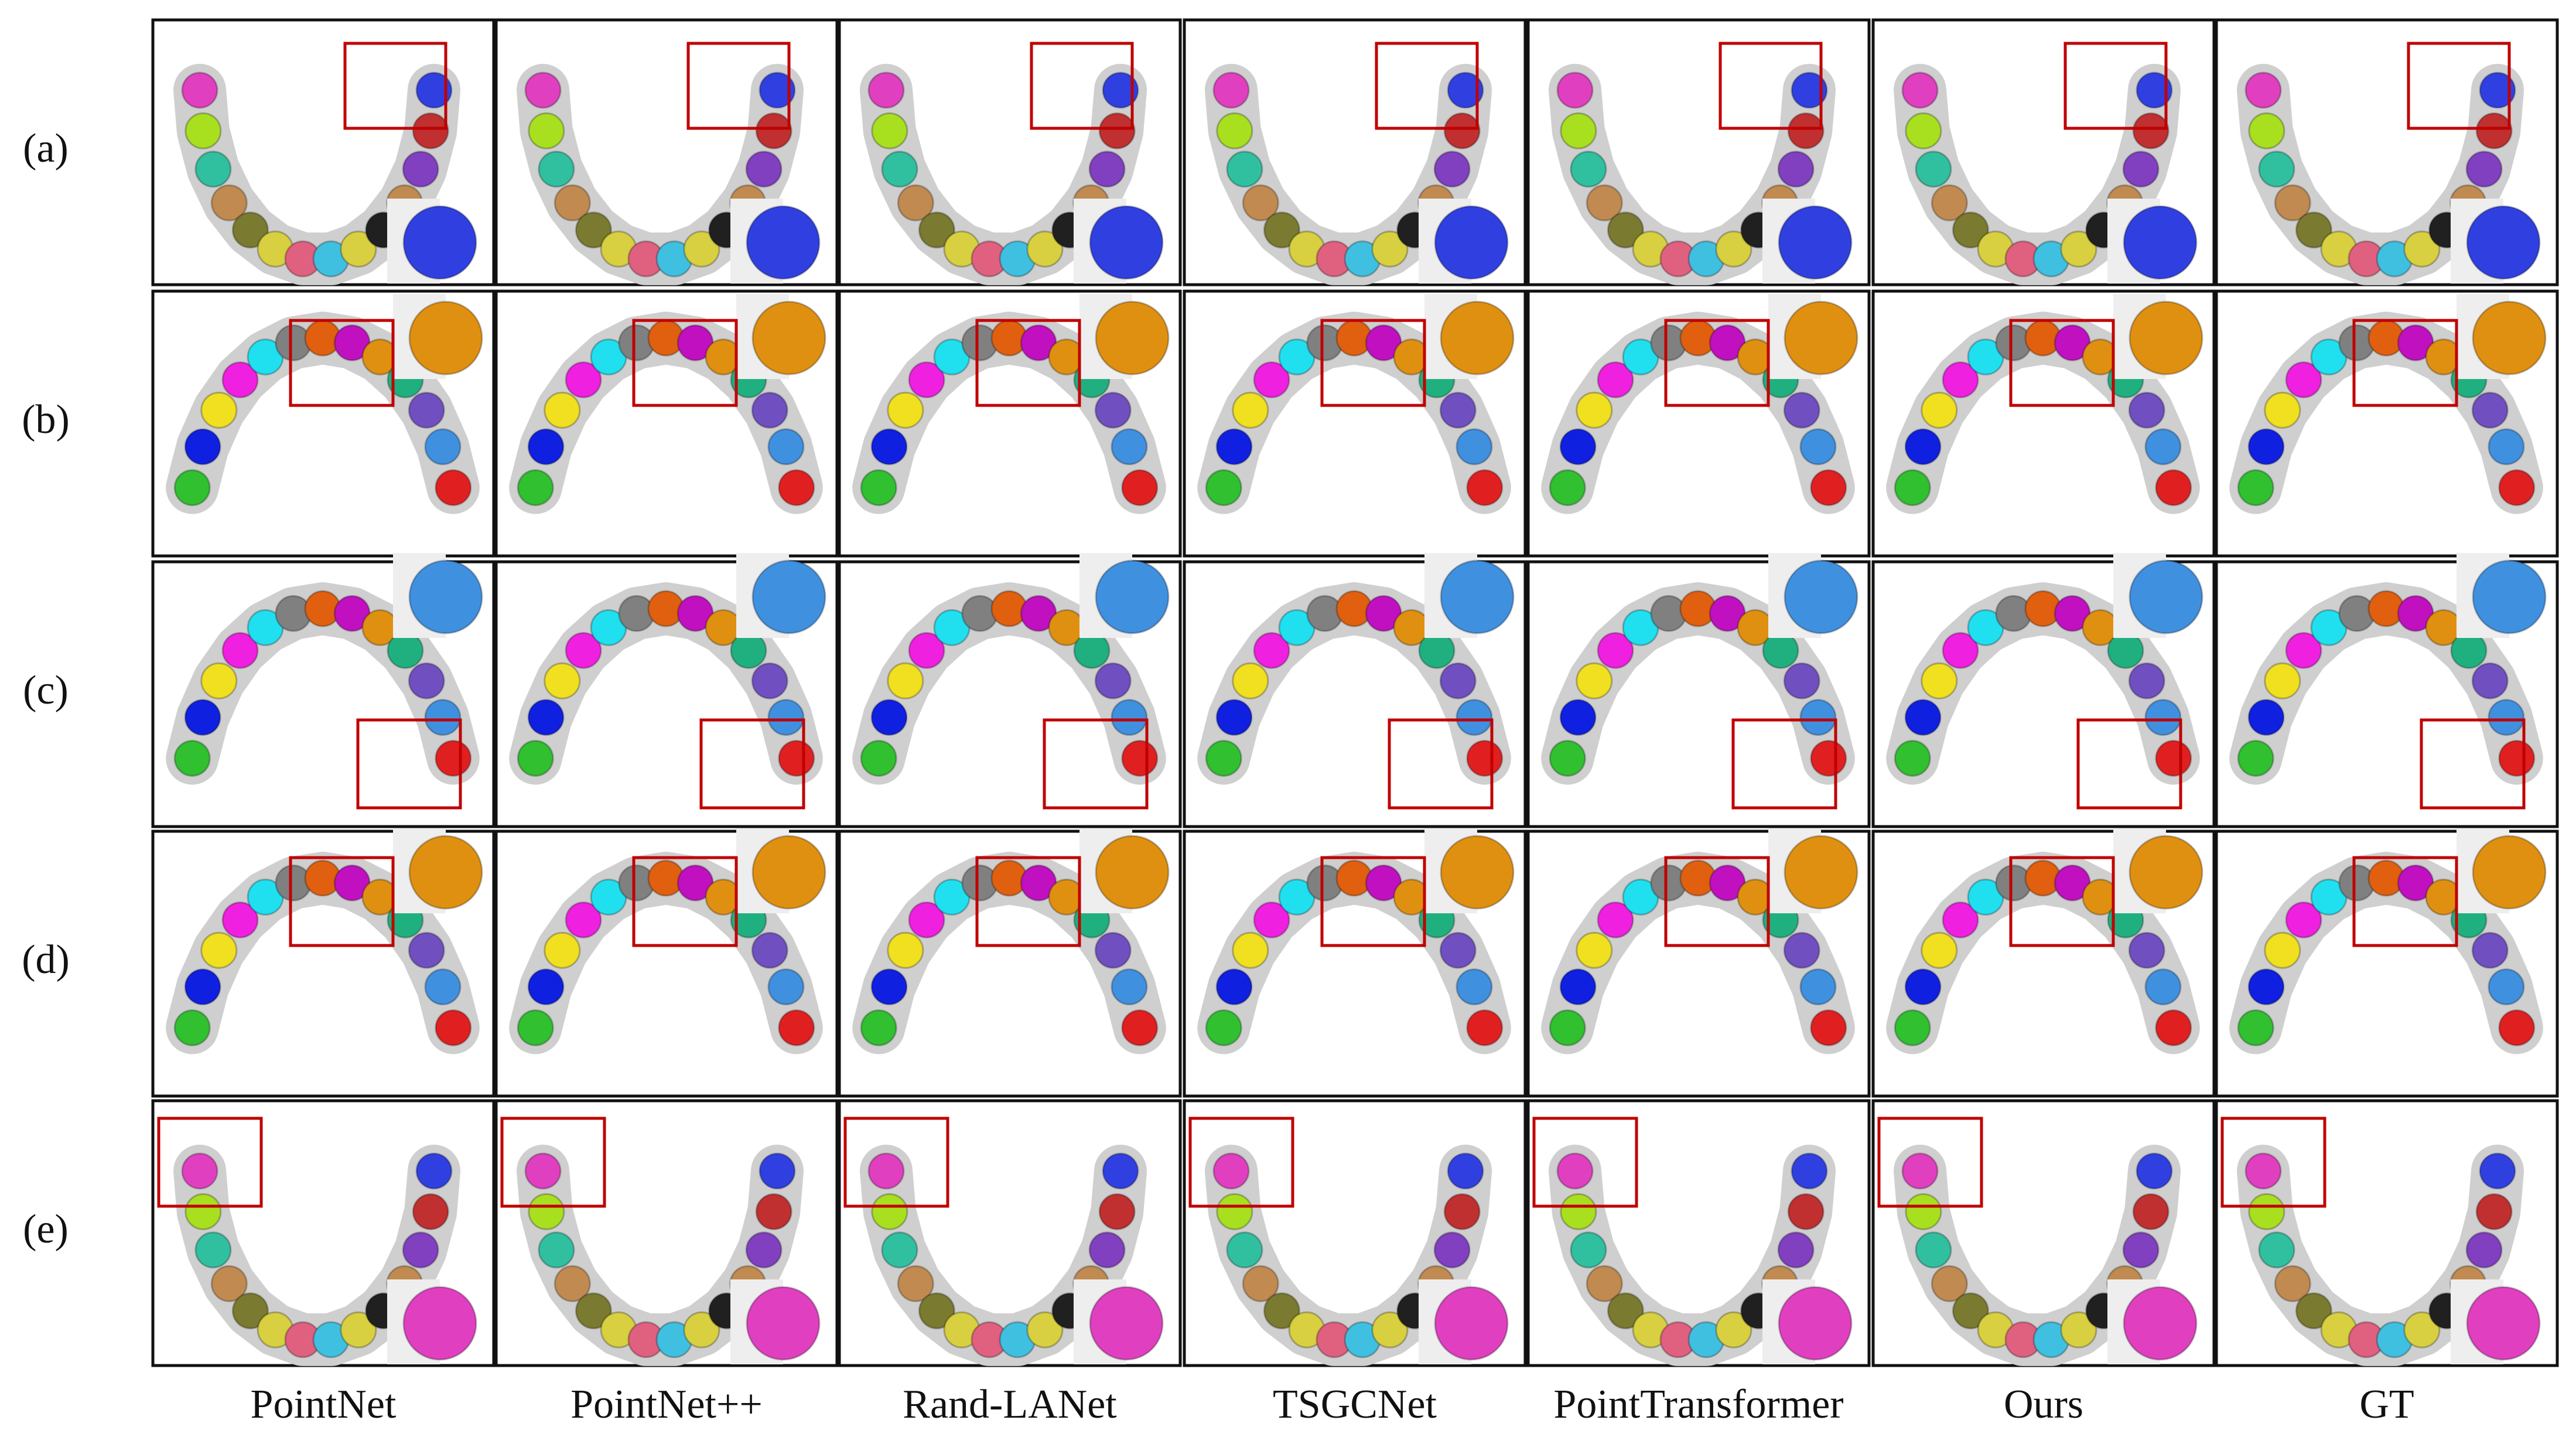 This screenshot has width=2576, height=1437. What do you see at coordinates (1010, 1404) in the screenshot?
I see `column-label: Rand-LANet` at bounding box center [1010, 1404].